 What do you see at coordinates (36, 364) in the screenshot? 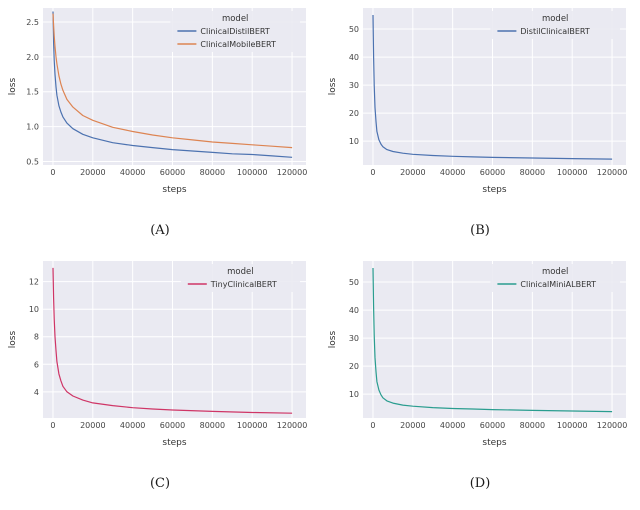
I see `y-tick-label: 6` at bounding box center [36, 364].